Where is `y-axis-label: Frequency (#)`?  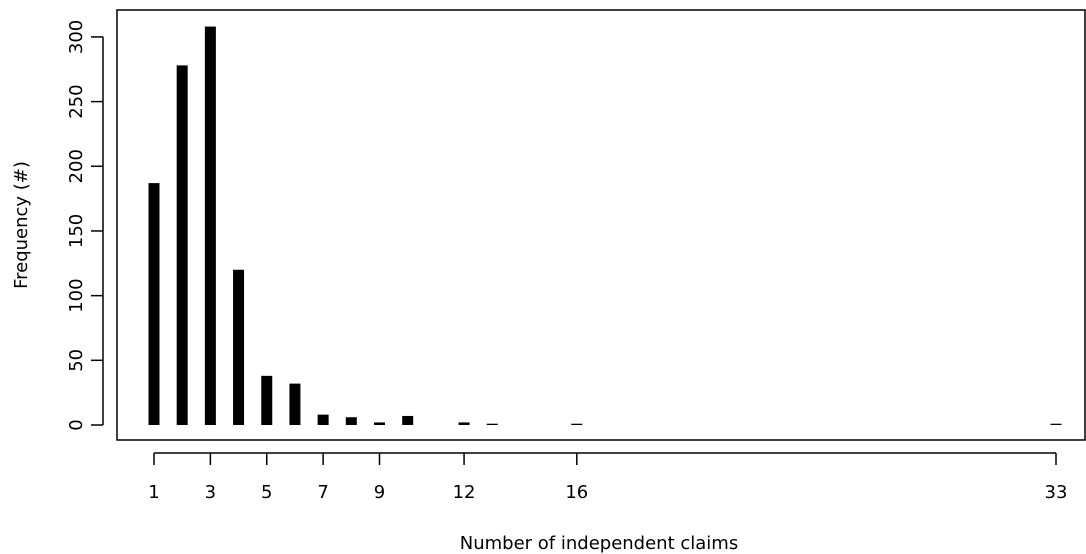 y-axis-label: Frequency (#) is located at coordinates (21, 225).